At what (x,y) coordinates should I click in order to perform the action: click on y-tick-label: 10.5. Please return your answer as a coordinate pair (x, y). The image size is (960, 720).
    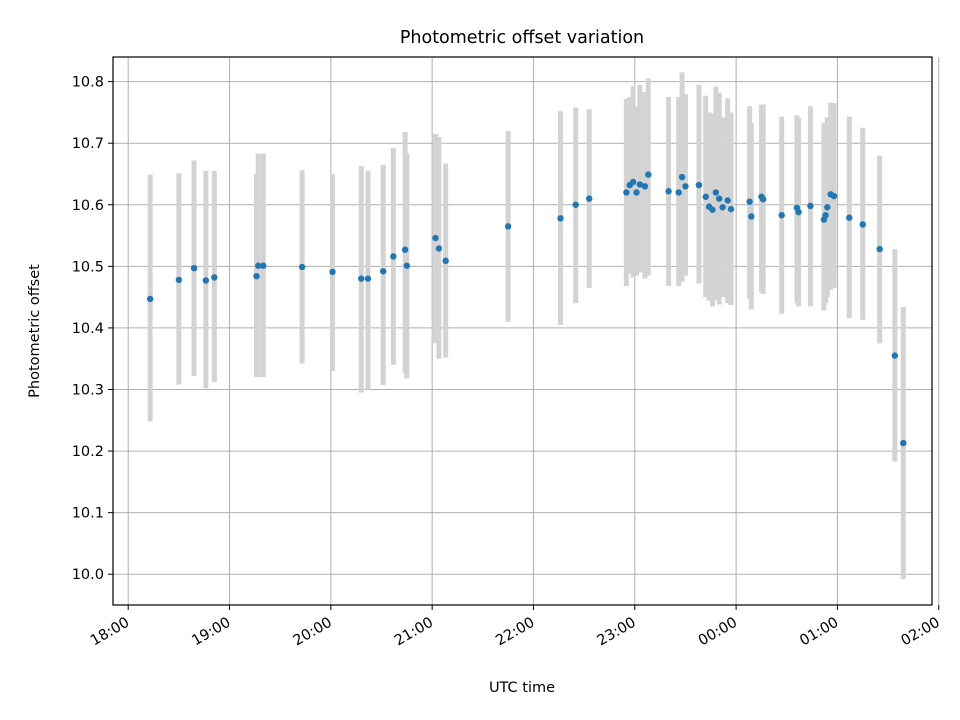
    Looking at the image, I should click on (88, 267).